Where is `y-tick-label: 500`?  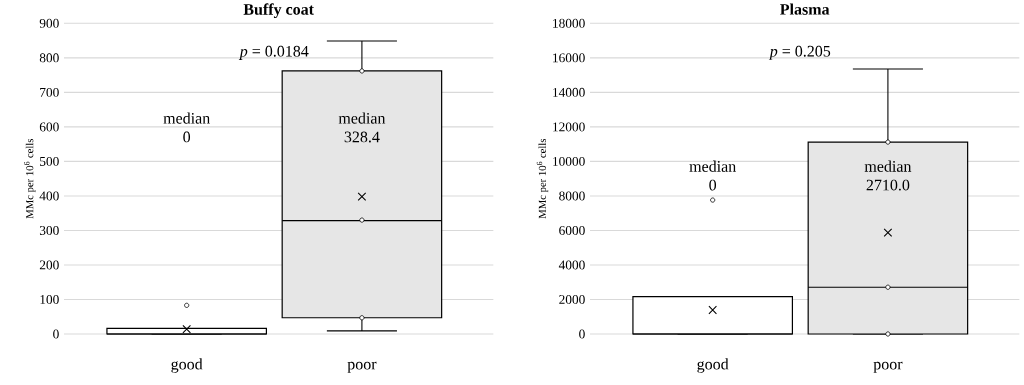 y-tick-label: 500 is located at coordinates (49, 161).